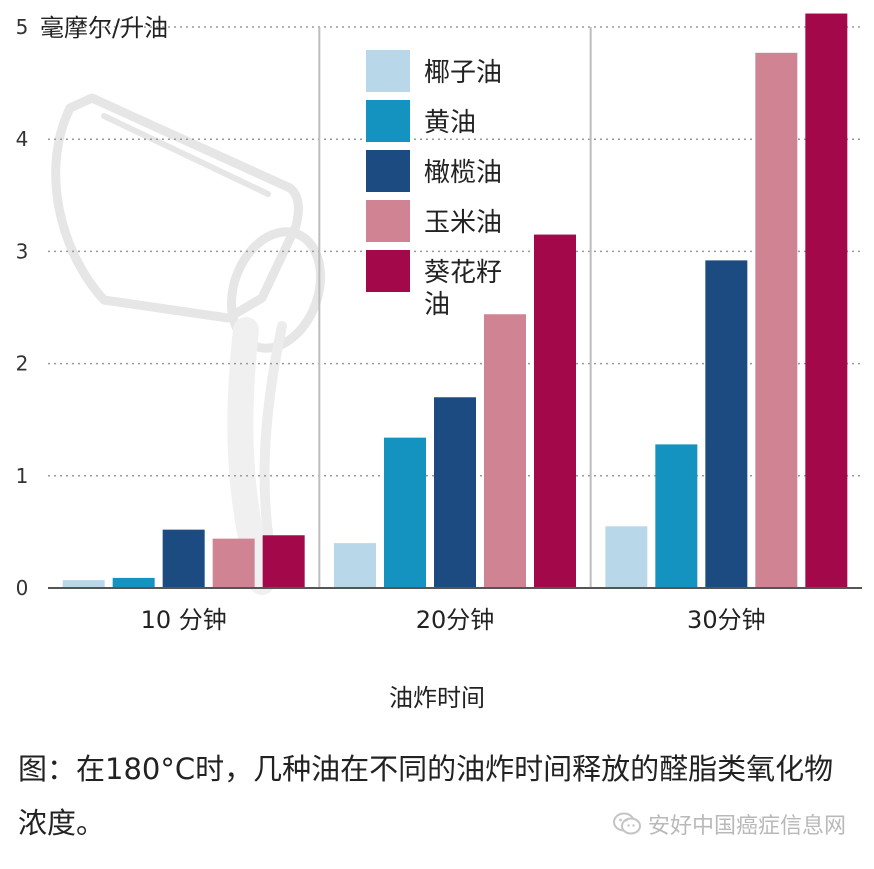  Describe the element at coordinates (184, 620) in the screenshot. I see `x-category-label: 10 分钟` at that location.